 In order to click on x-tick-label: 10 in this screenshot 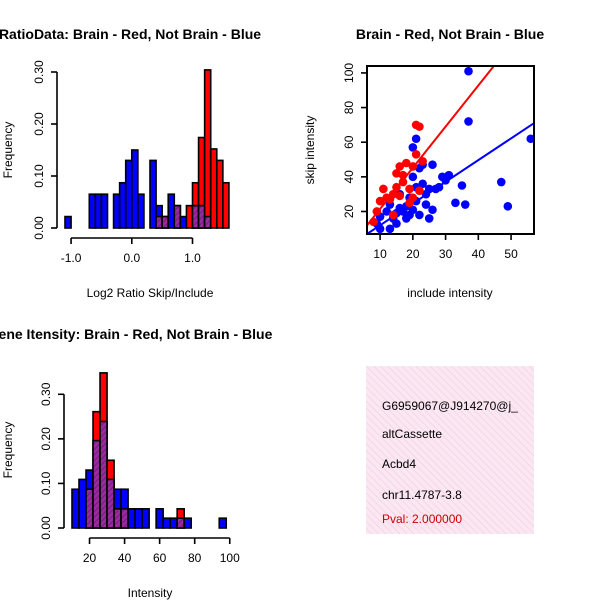, I will do `click(380, 254)`.